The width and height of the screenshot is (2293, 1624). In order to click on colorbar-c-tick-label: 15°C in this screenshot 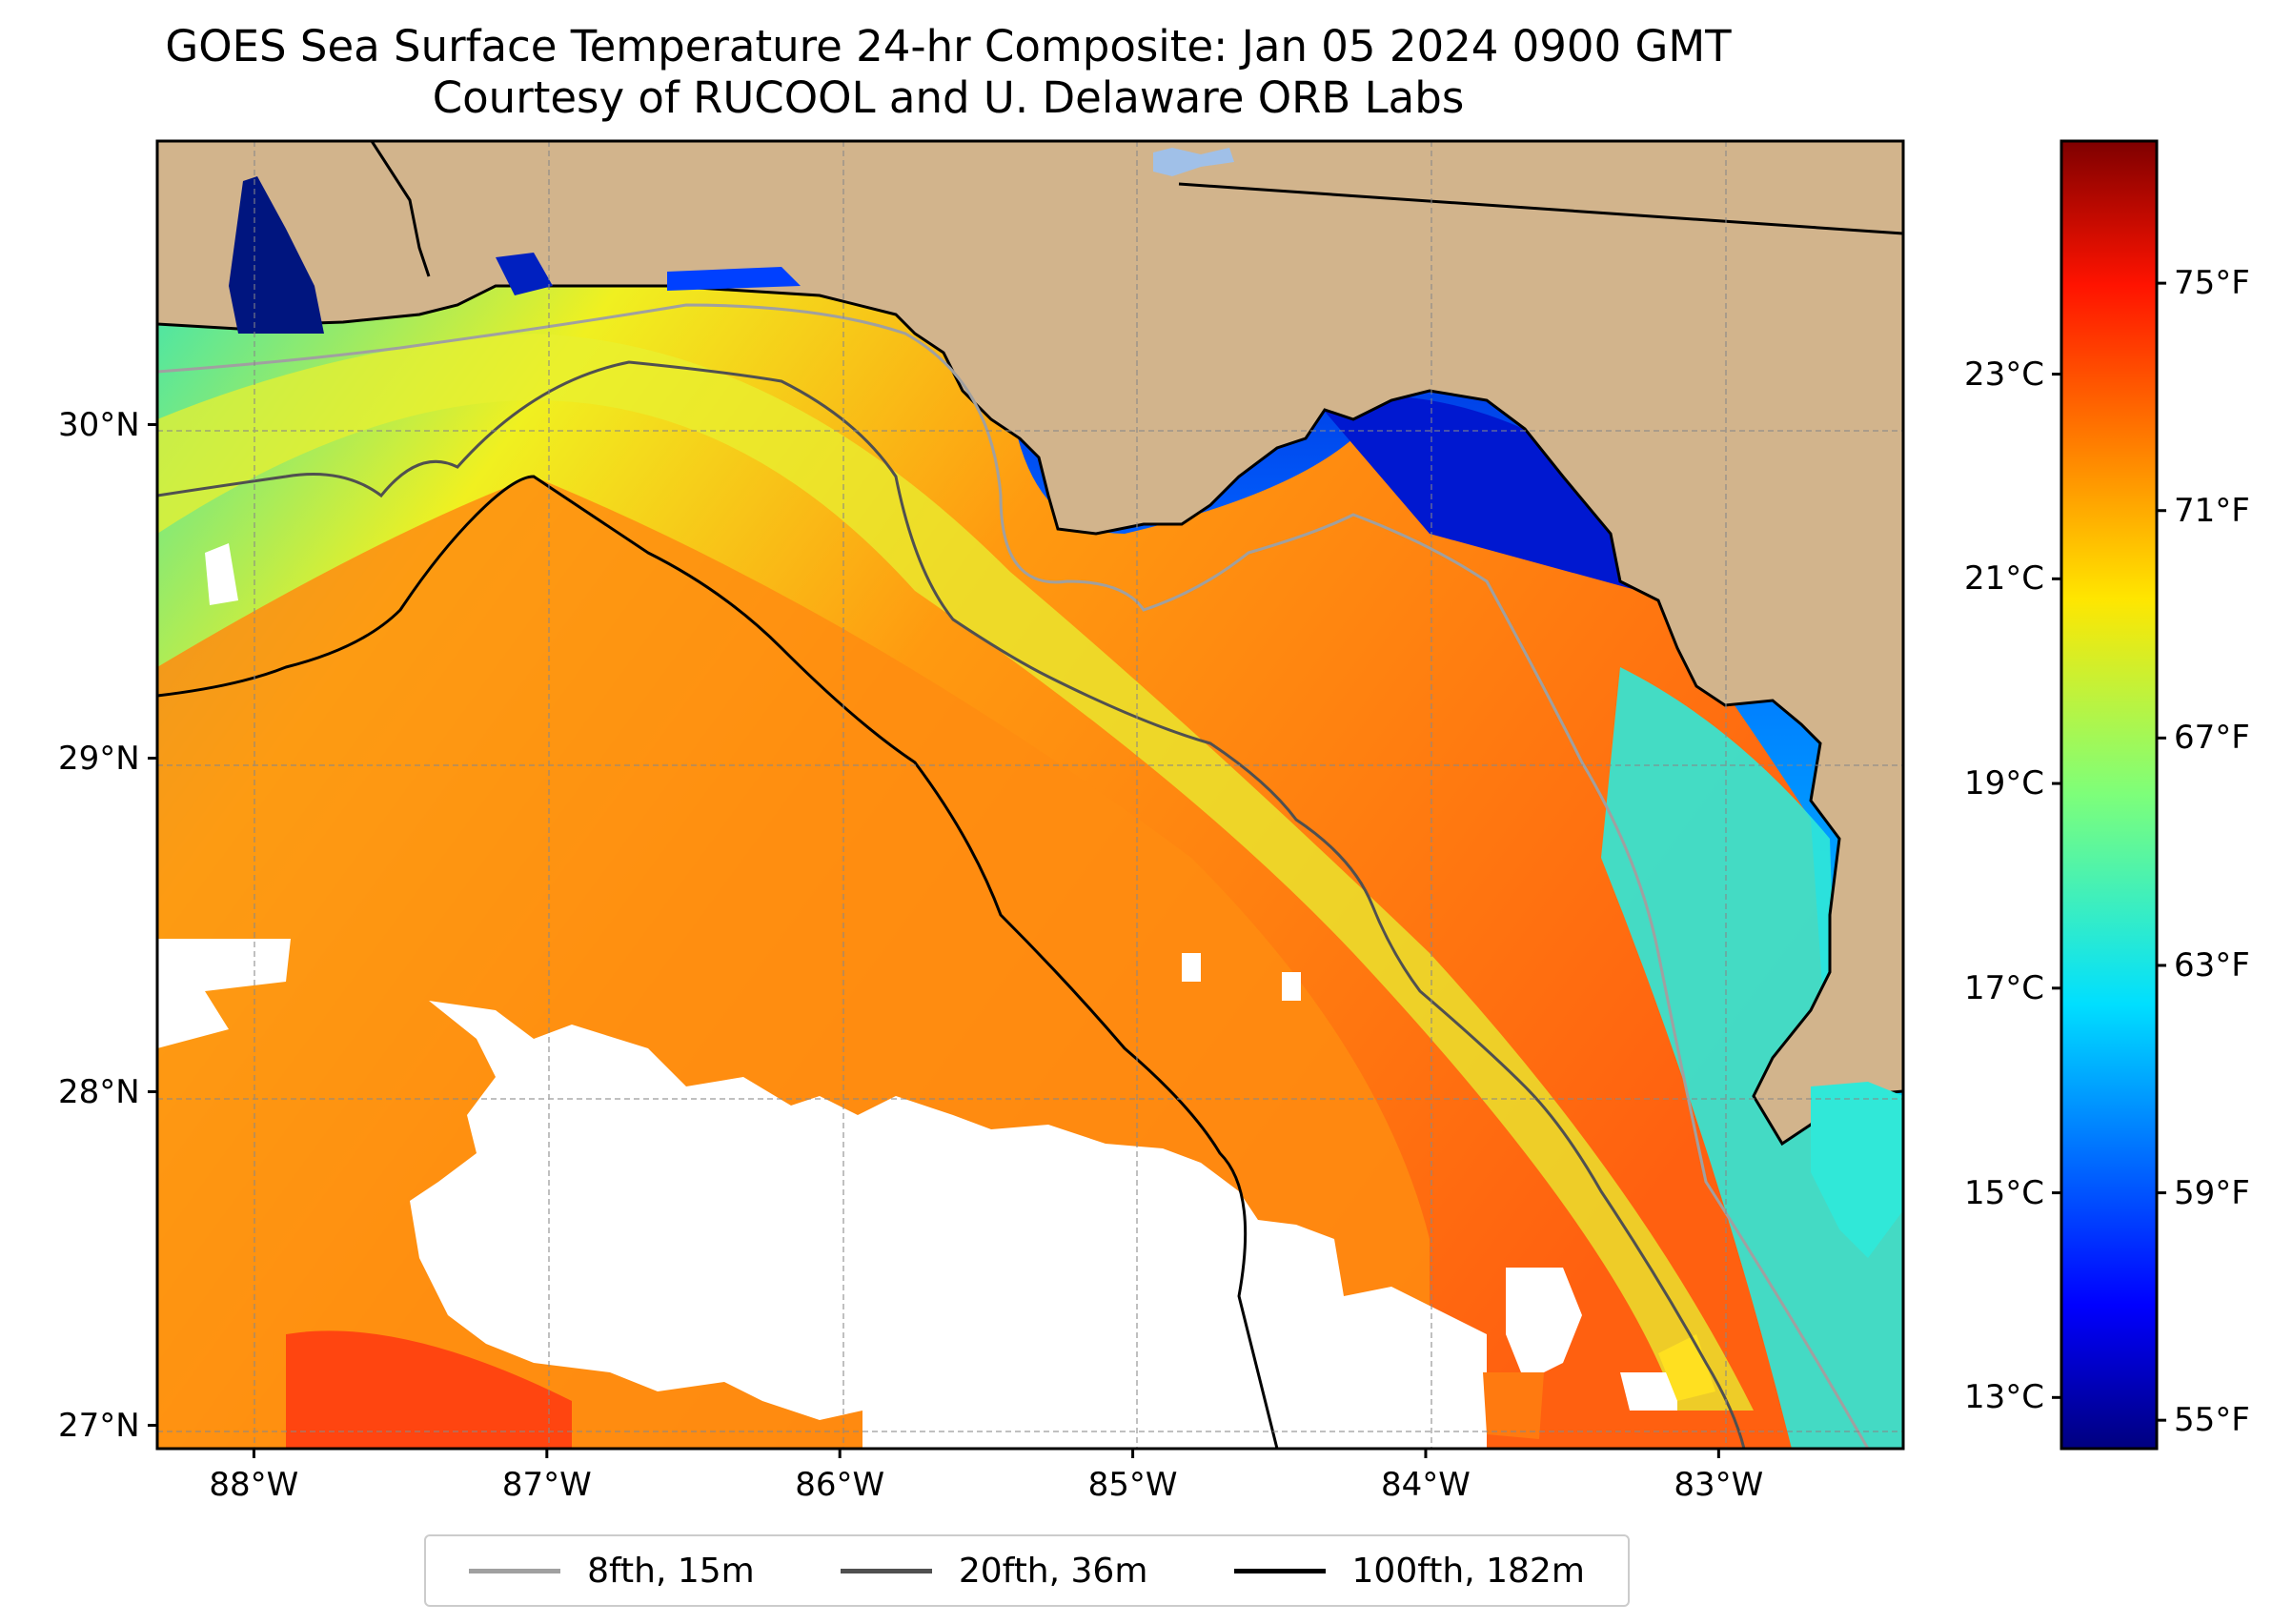, I will do `click(2005, 1192)`.